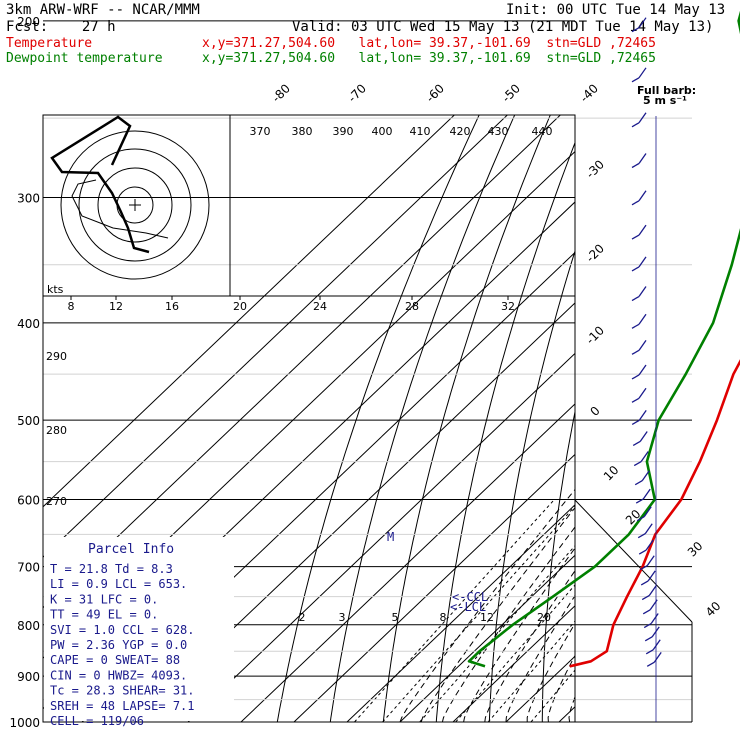 This screenshot has width=740, height=740. What do you see at coordinates (320, 306) in the screenshot?
I see `hodo-speed-label: 24` at bounding box center [320, 306].